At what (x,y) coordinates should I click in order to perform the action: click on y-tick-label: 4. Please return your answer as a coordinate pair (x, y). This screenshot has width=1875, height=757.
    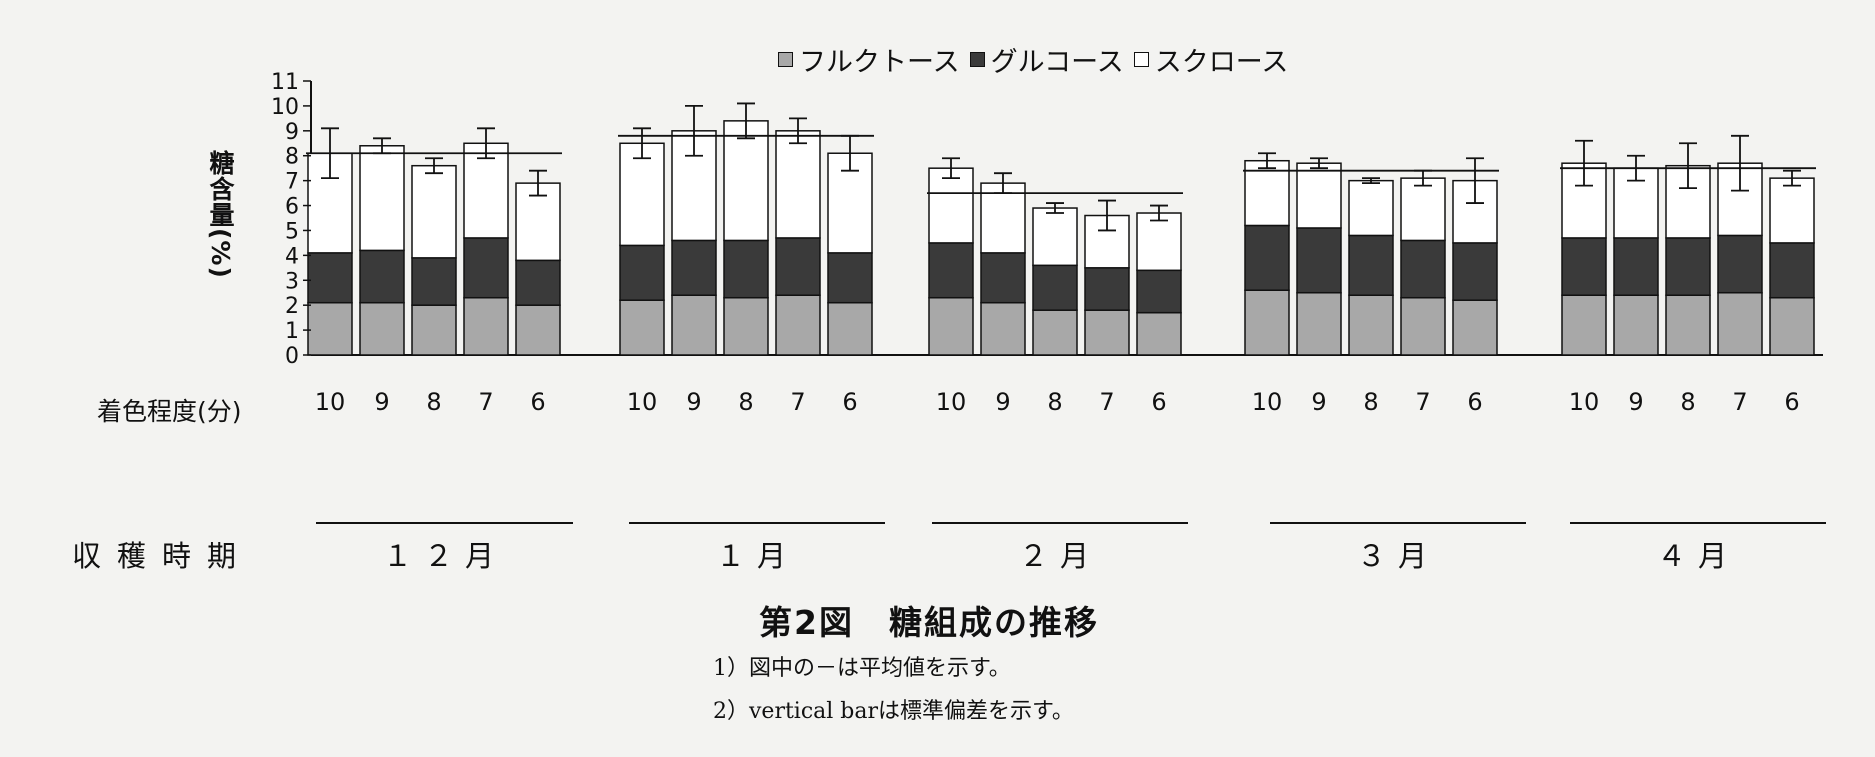
    Looking at the image, I should click on (292, 256).